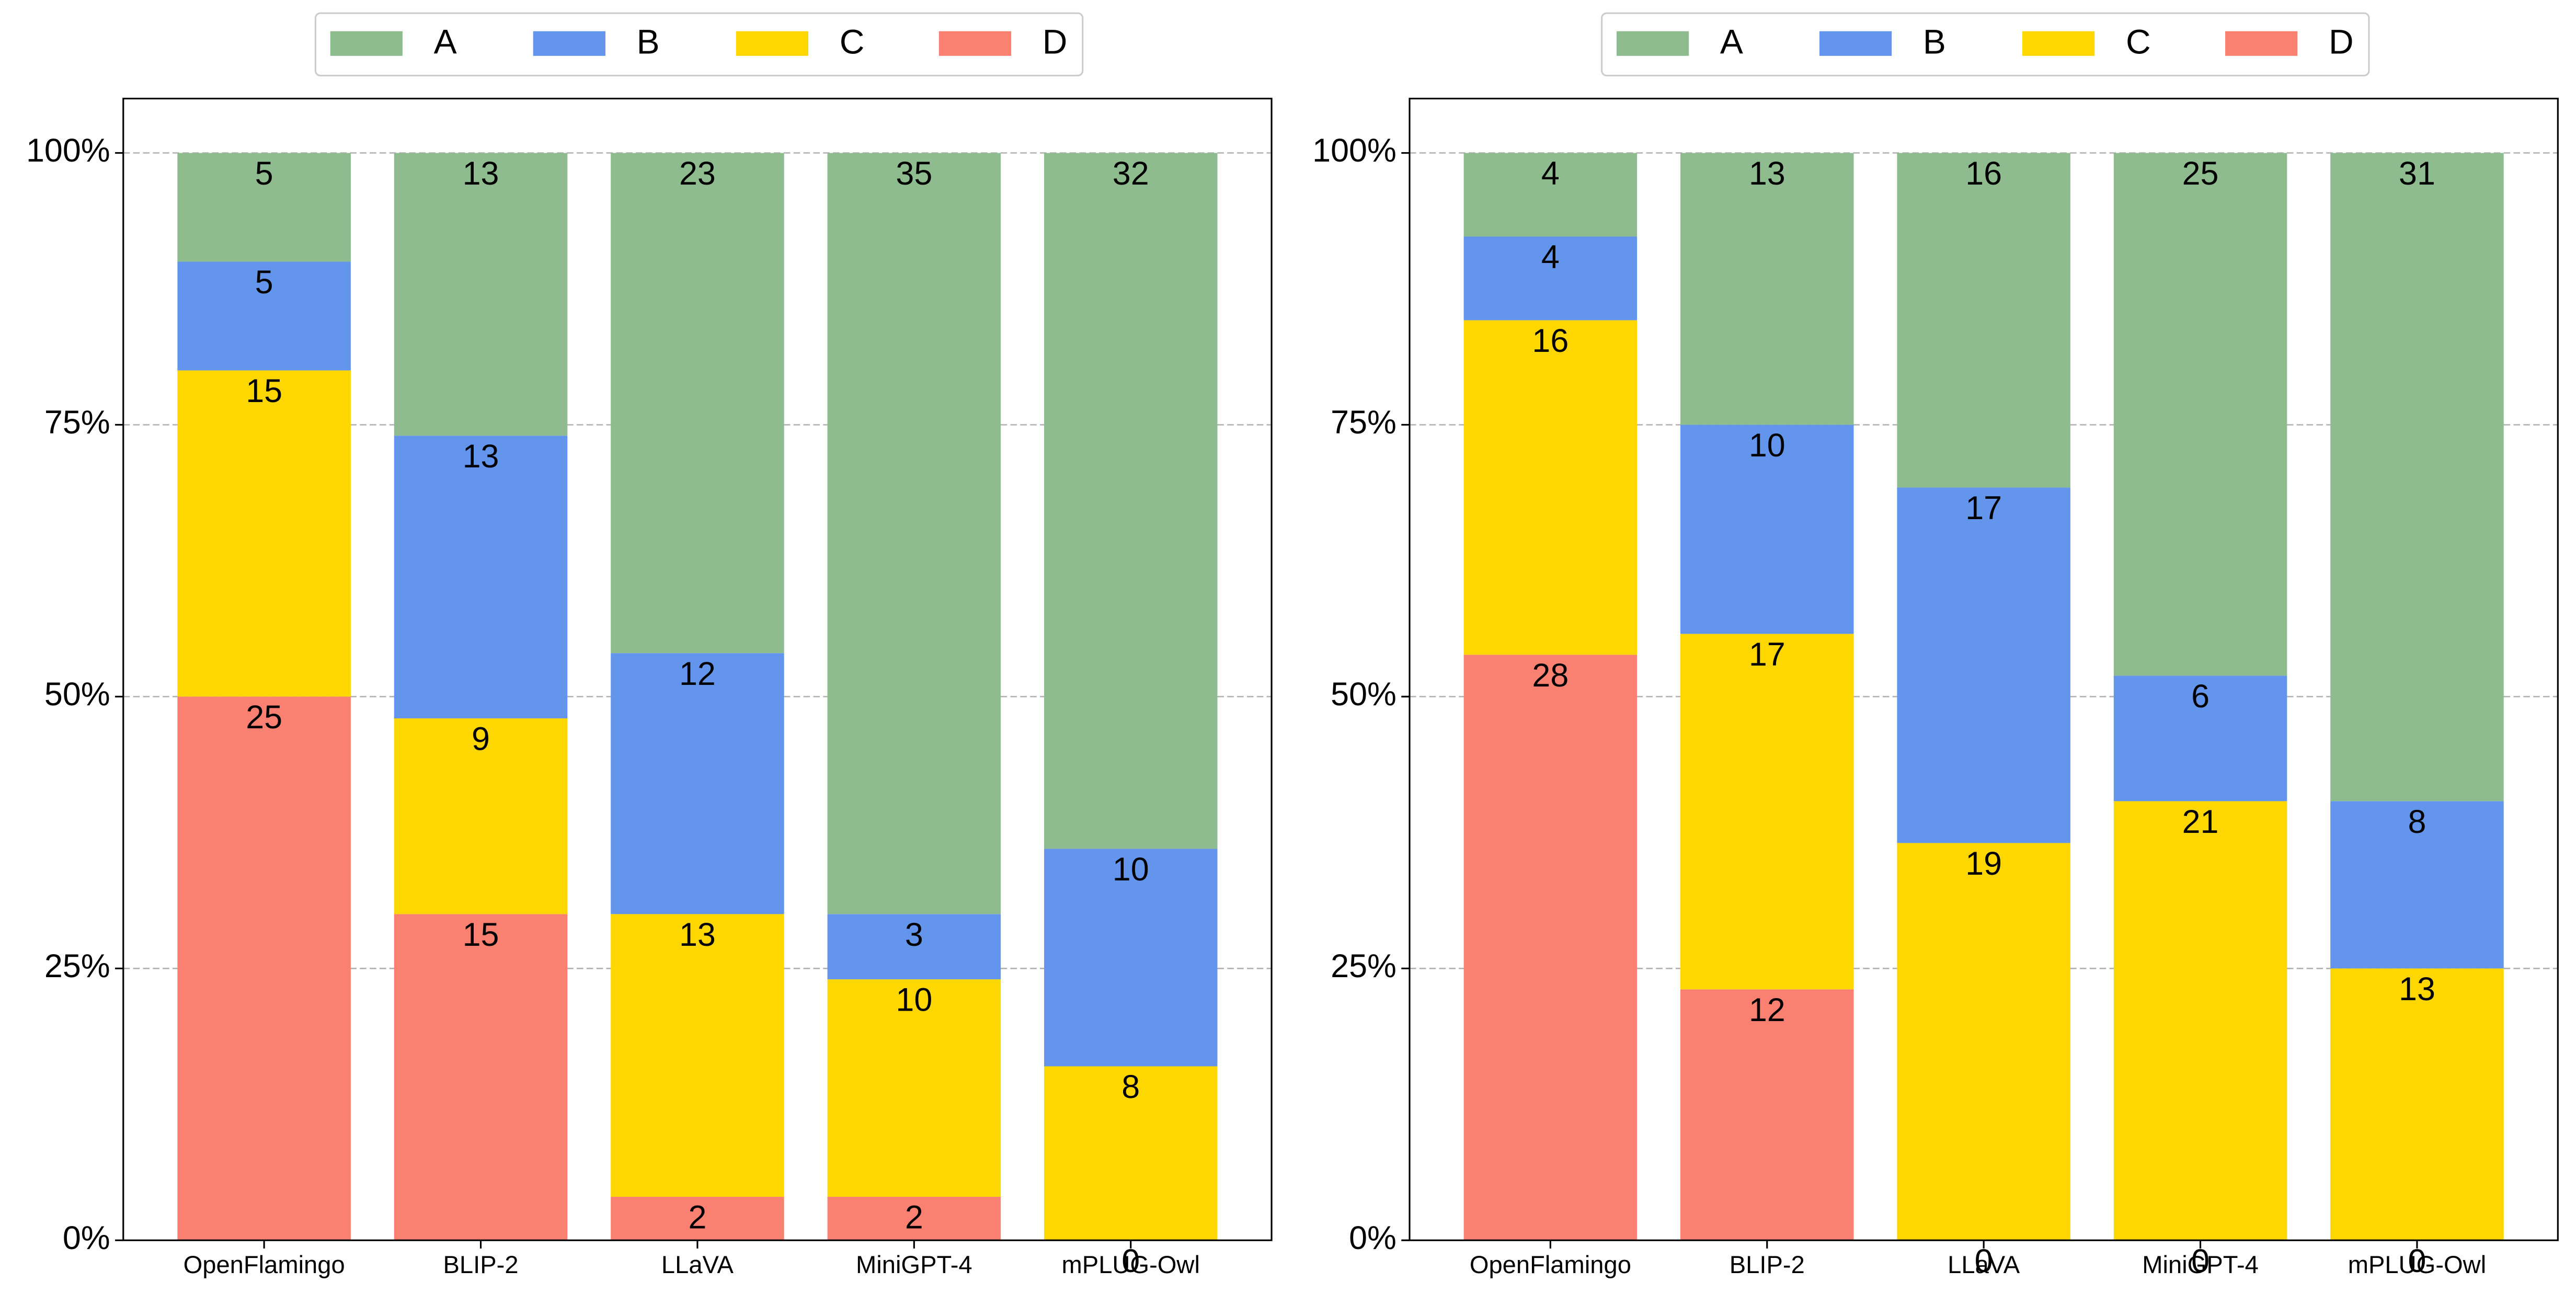 This screenshot has width=2576, height=1294. What do you see at coordinates (697, 174) in the screenshot?
I see `value-label: 23` at bounding box center [697, 174].